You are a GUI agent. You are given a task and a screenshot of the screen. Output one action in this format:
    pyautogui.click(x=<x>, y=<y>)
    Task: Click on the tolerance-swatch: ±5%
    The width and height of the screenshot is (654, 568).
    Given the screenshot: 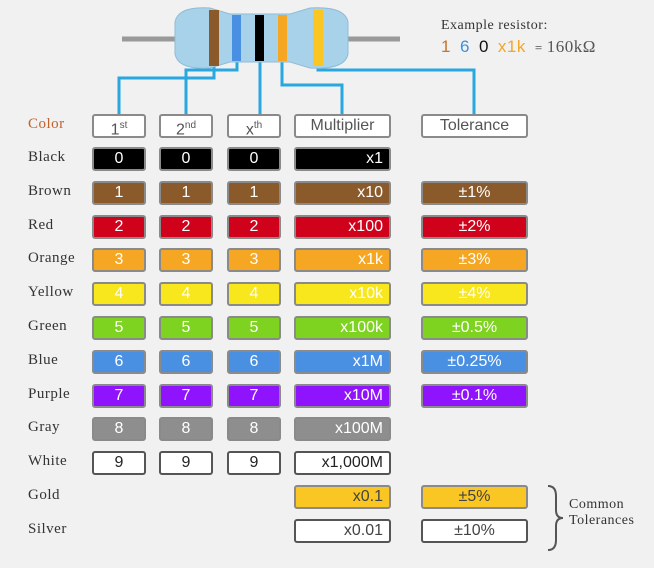 What is the action you would take?
    pyautogui.click(x=474, y=497)
    